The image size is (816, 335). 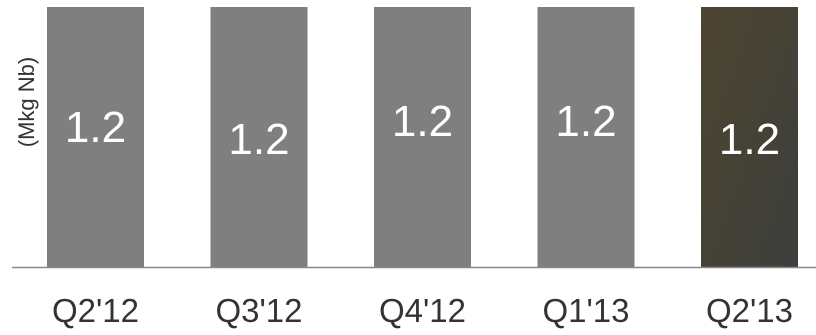 What do you see at coordinates (258, 310) in the screenshot?
I see `x-tick-label-Q3'12: Q3'12` at bounding box center [258, 310].